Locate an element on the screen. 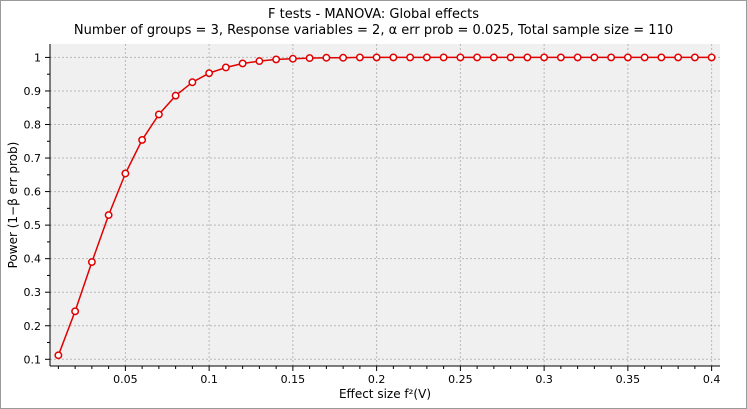 This screenshot has width=747, height=409. y-tick-label: 0.9 is located at coordinates (33, 91).